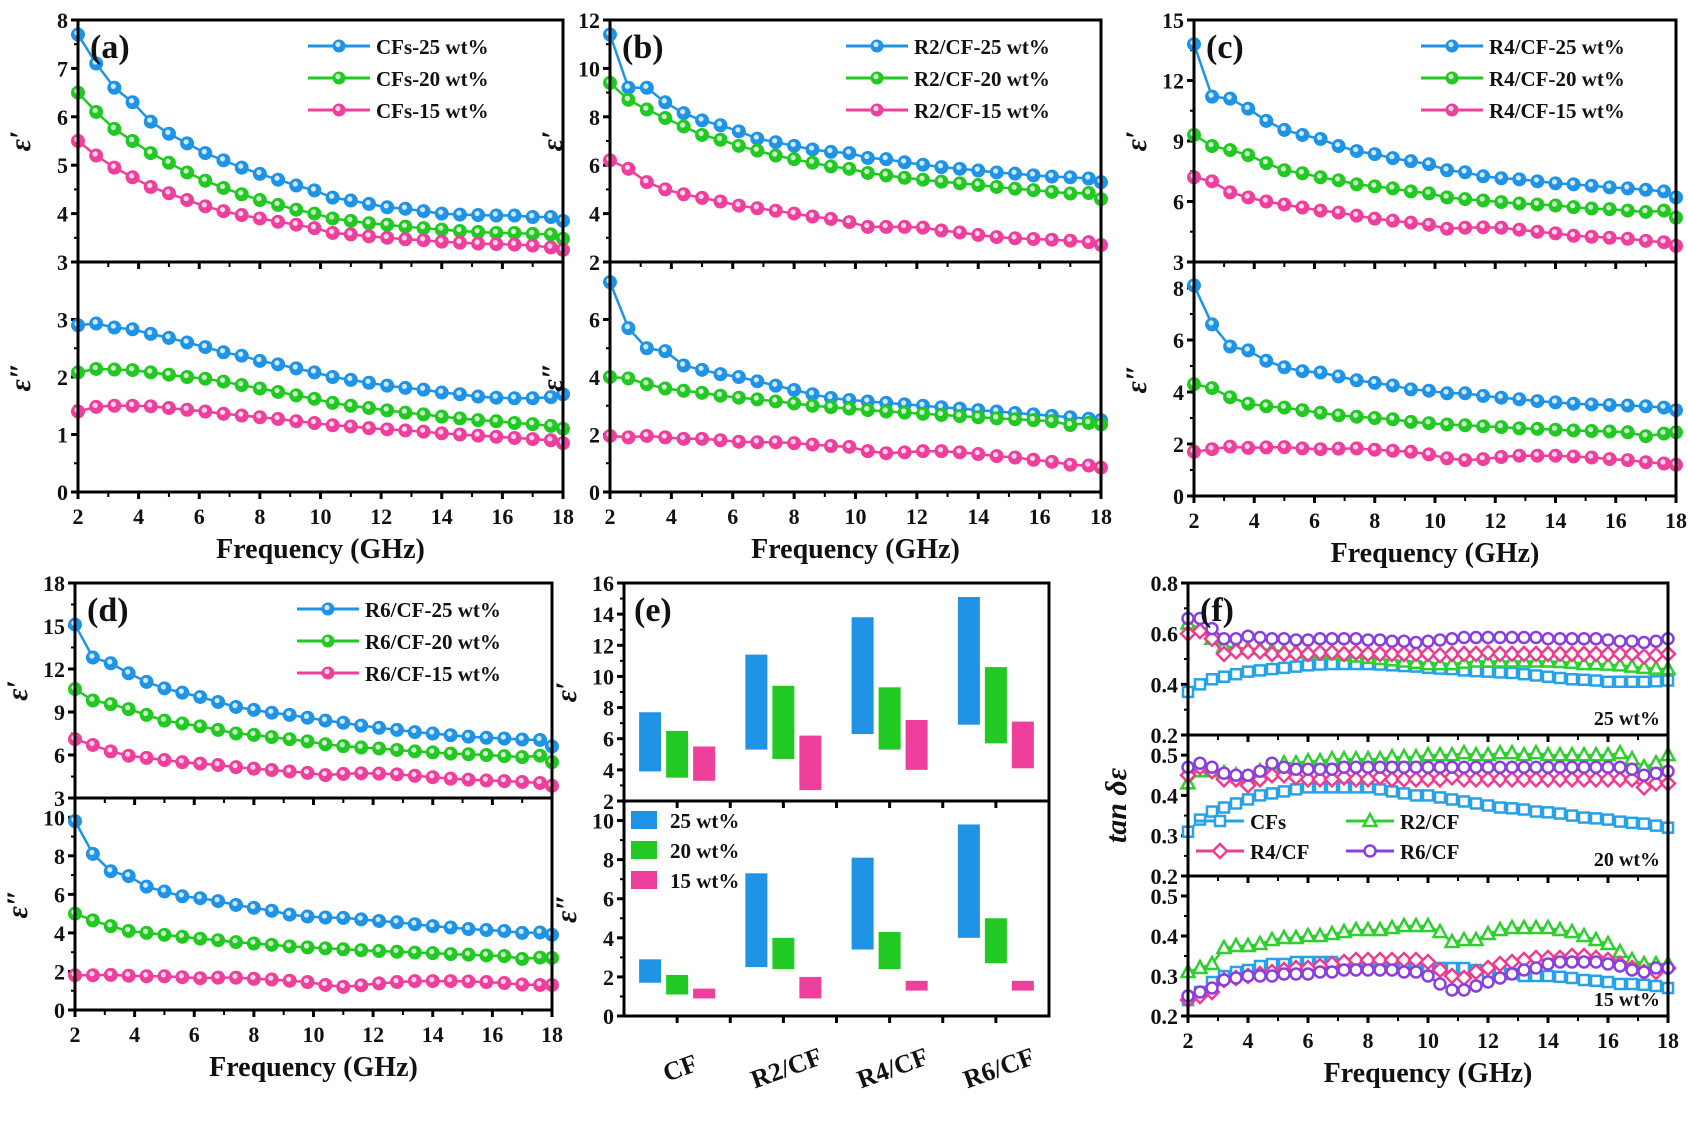  I want to click on panel-c-bottom-ytick-label: 6, so click(1178, 340).